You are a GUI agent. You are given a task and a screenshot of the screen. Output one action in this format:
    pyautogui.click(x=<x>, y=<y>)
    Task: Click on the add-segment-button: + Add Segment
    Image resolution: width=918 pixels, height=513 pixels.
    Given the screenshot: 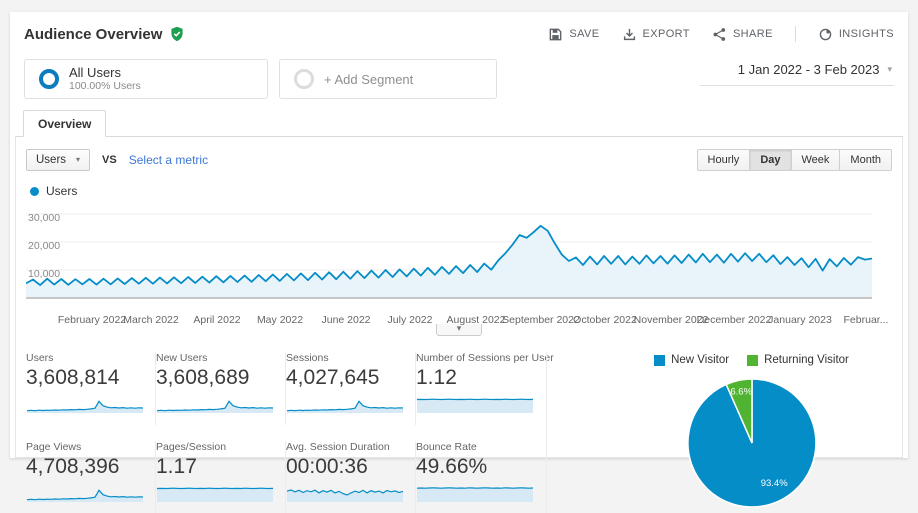 What is the action you would take?
    pyautogui.click(x=388, y=79)
    